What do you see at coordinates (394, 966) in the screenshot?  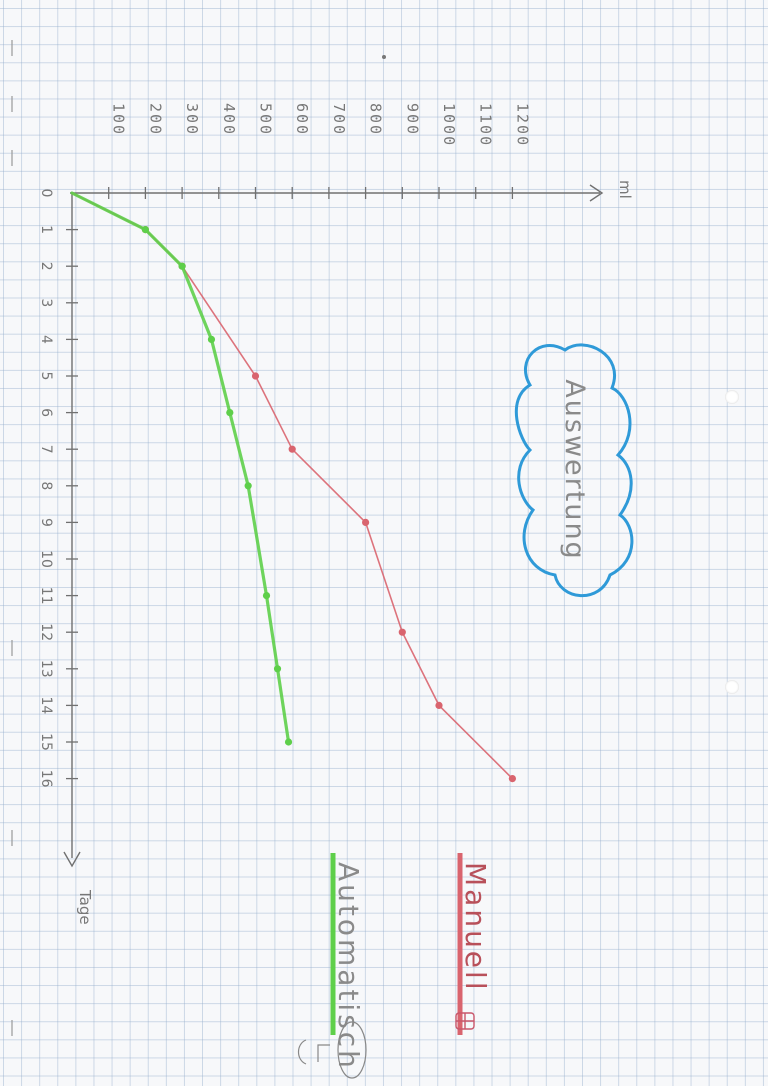 I see `legend: Manuell Automatisch` at bounding box center [394, 966].